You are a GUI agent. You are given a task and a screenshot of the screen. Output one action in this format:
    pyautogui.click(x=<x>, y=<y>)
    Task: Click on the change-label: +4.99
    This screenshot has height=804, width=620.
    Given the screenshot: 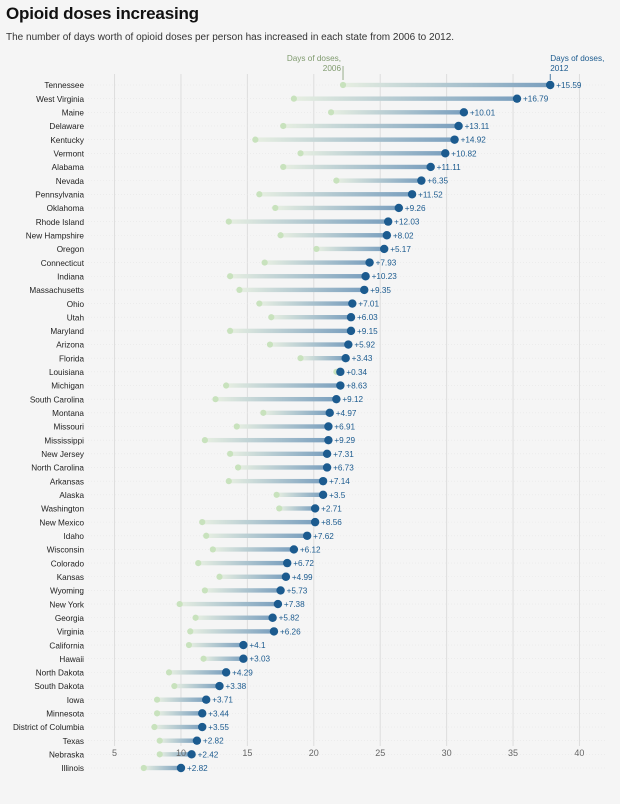 What is the action you would take?
    pyautogui.click(x=302, y=577)
    